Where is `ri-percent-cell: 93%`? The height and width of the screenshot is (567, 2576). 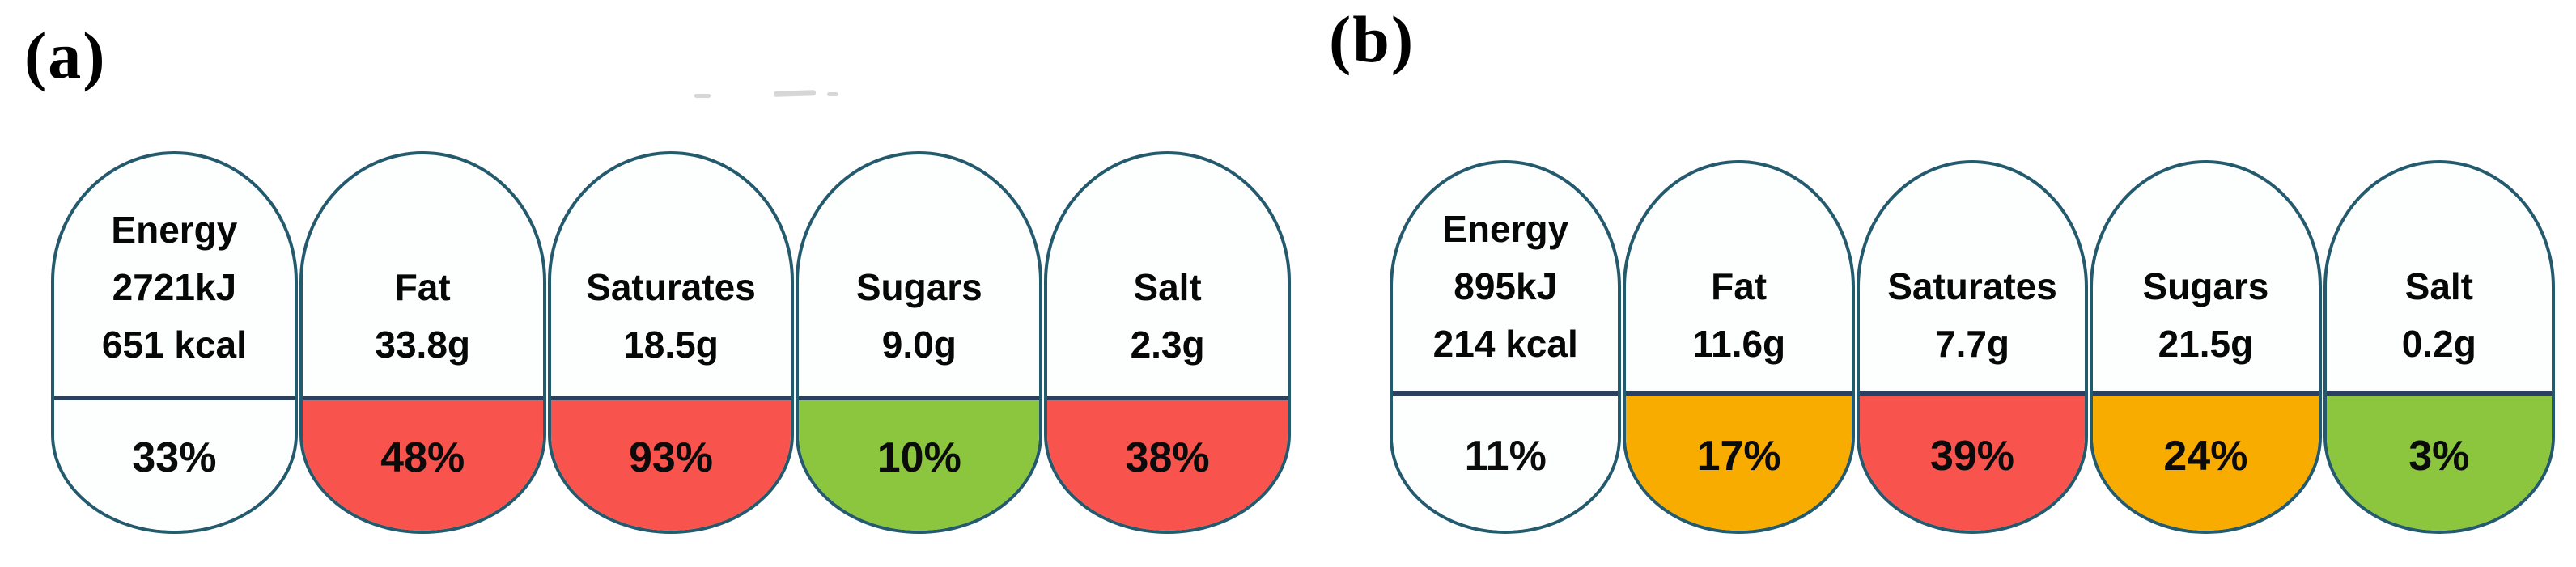
ri-percent-cell: 93% is located at coordinates (670, 463).